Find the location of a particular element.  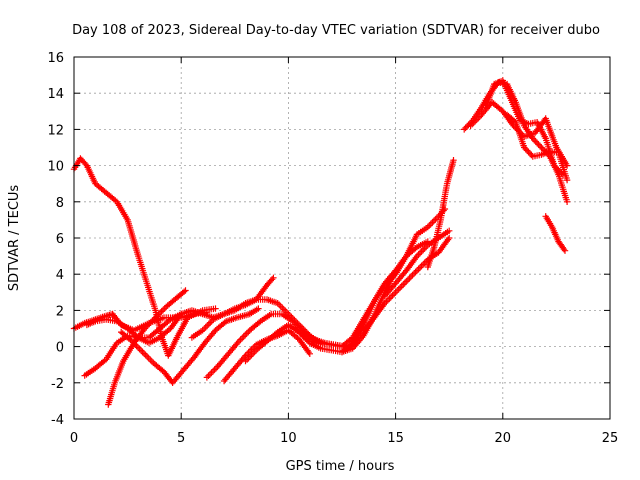

y-tick-label: 8 is located at coordinates (60, 203).